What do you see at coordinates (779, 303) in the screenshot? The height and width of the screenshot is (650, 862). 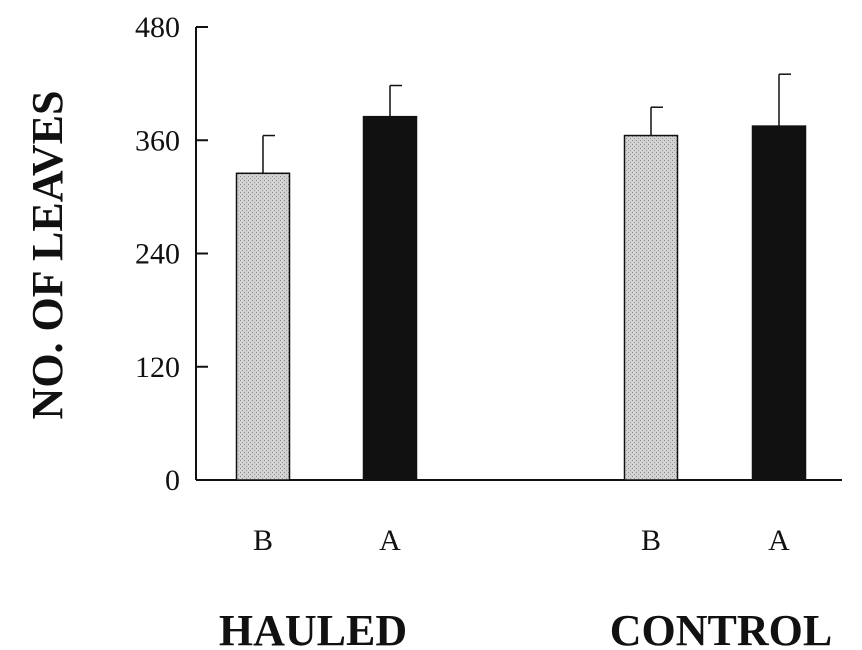 I see `bar-control-a` at bounding box center [779, 303].